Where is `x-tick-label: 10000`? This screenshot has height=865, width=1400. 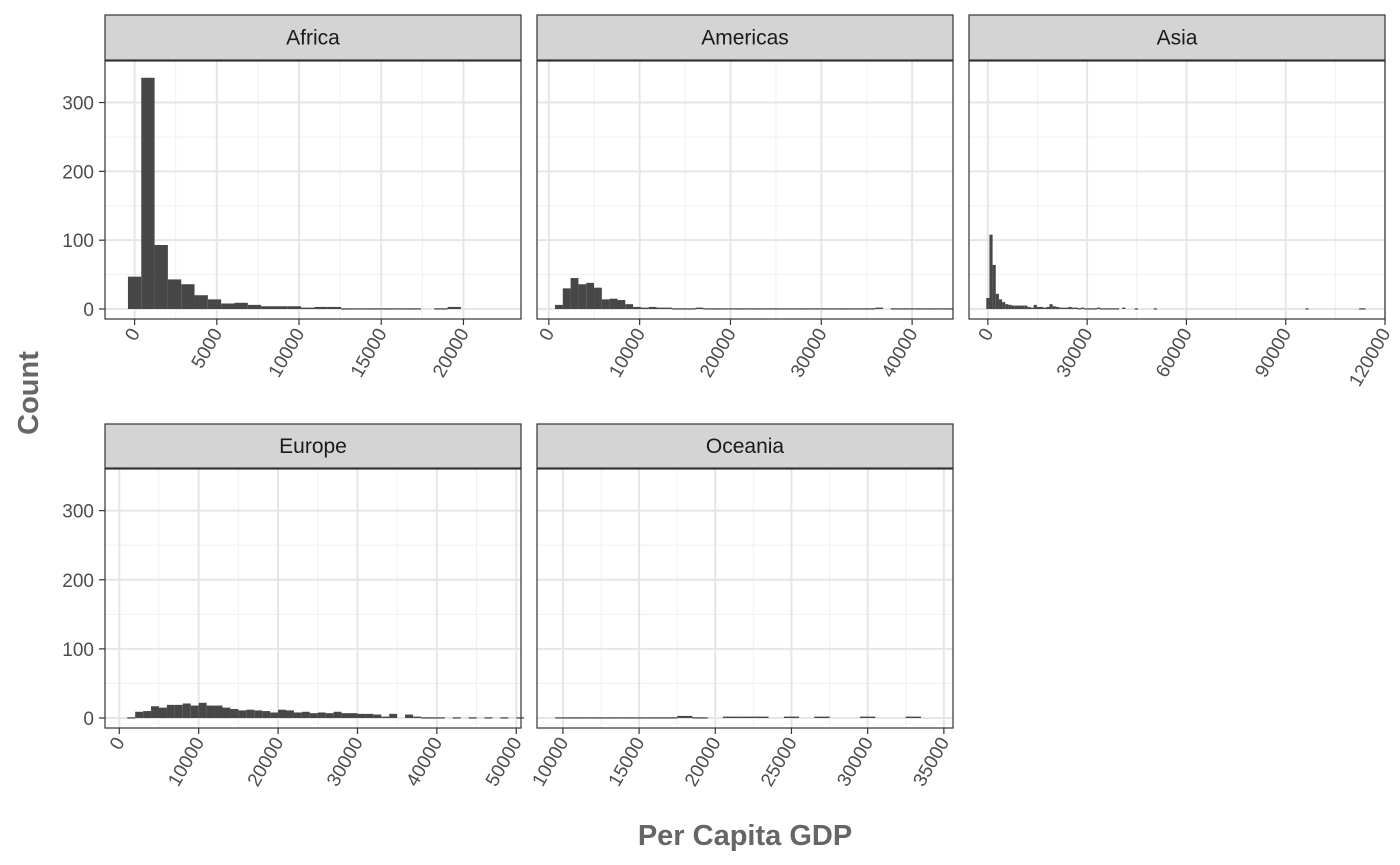 x-tick-label: 10000 is located at coordinates (287, 353).